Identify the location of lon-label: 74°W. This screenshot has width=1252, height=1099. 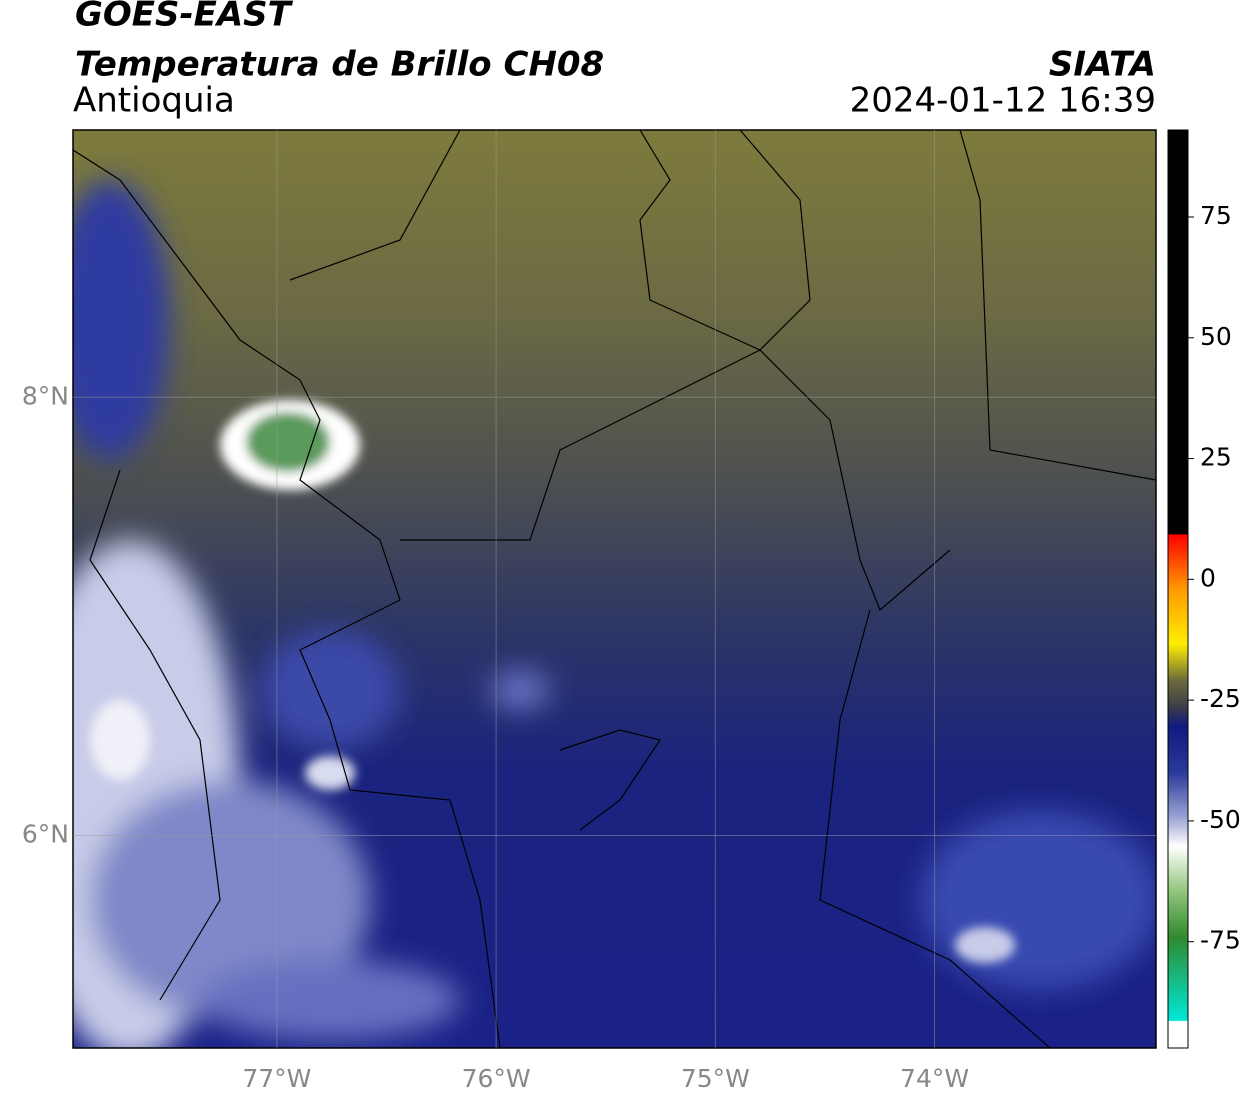
(934, 1078).